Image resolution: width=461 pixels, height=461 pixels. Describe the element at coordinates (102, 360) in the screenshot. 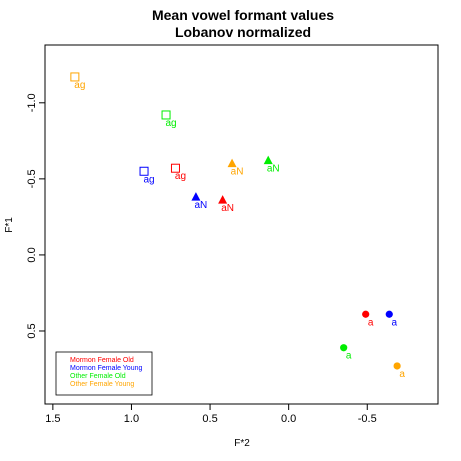

I see `legend-entry: Mormon Female Old` at that location.